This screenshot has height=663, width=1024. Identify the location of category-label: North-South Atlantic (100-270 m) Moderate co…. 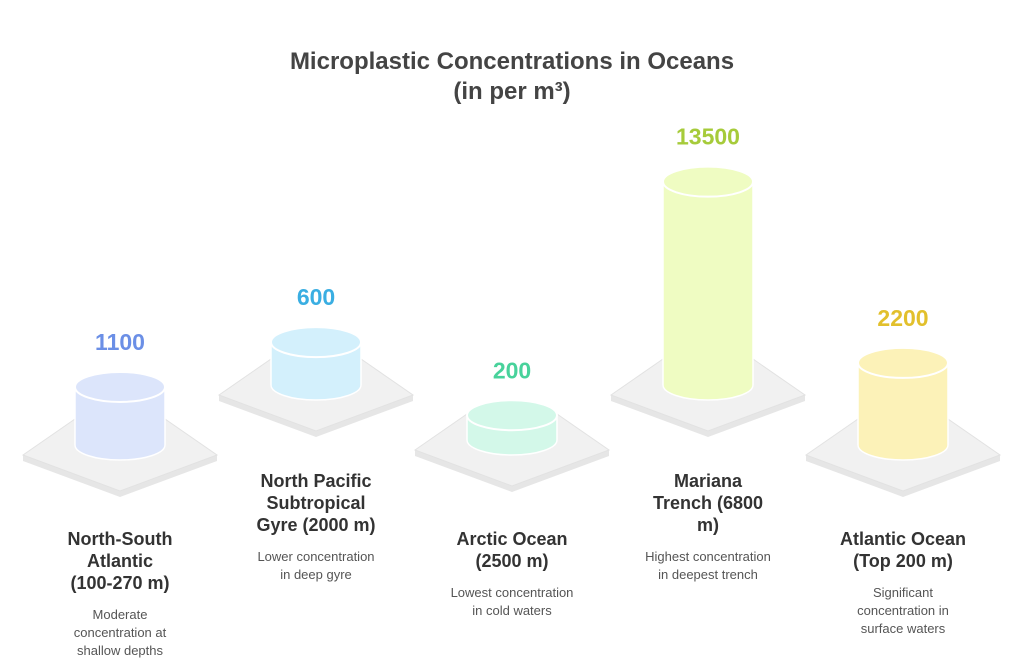
(120, 594).